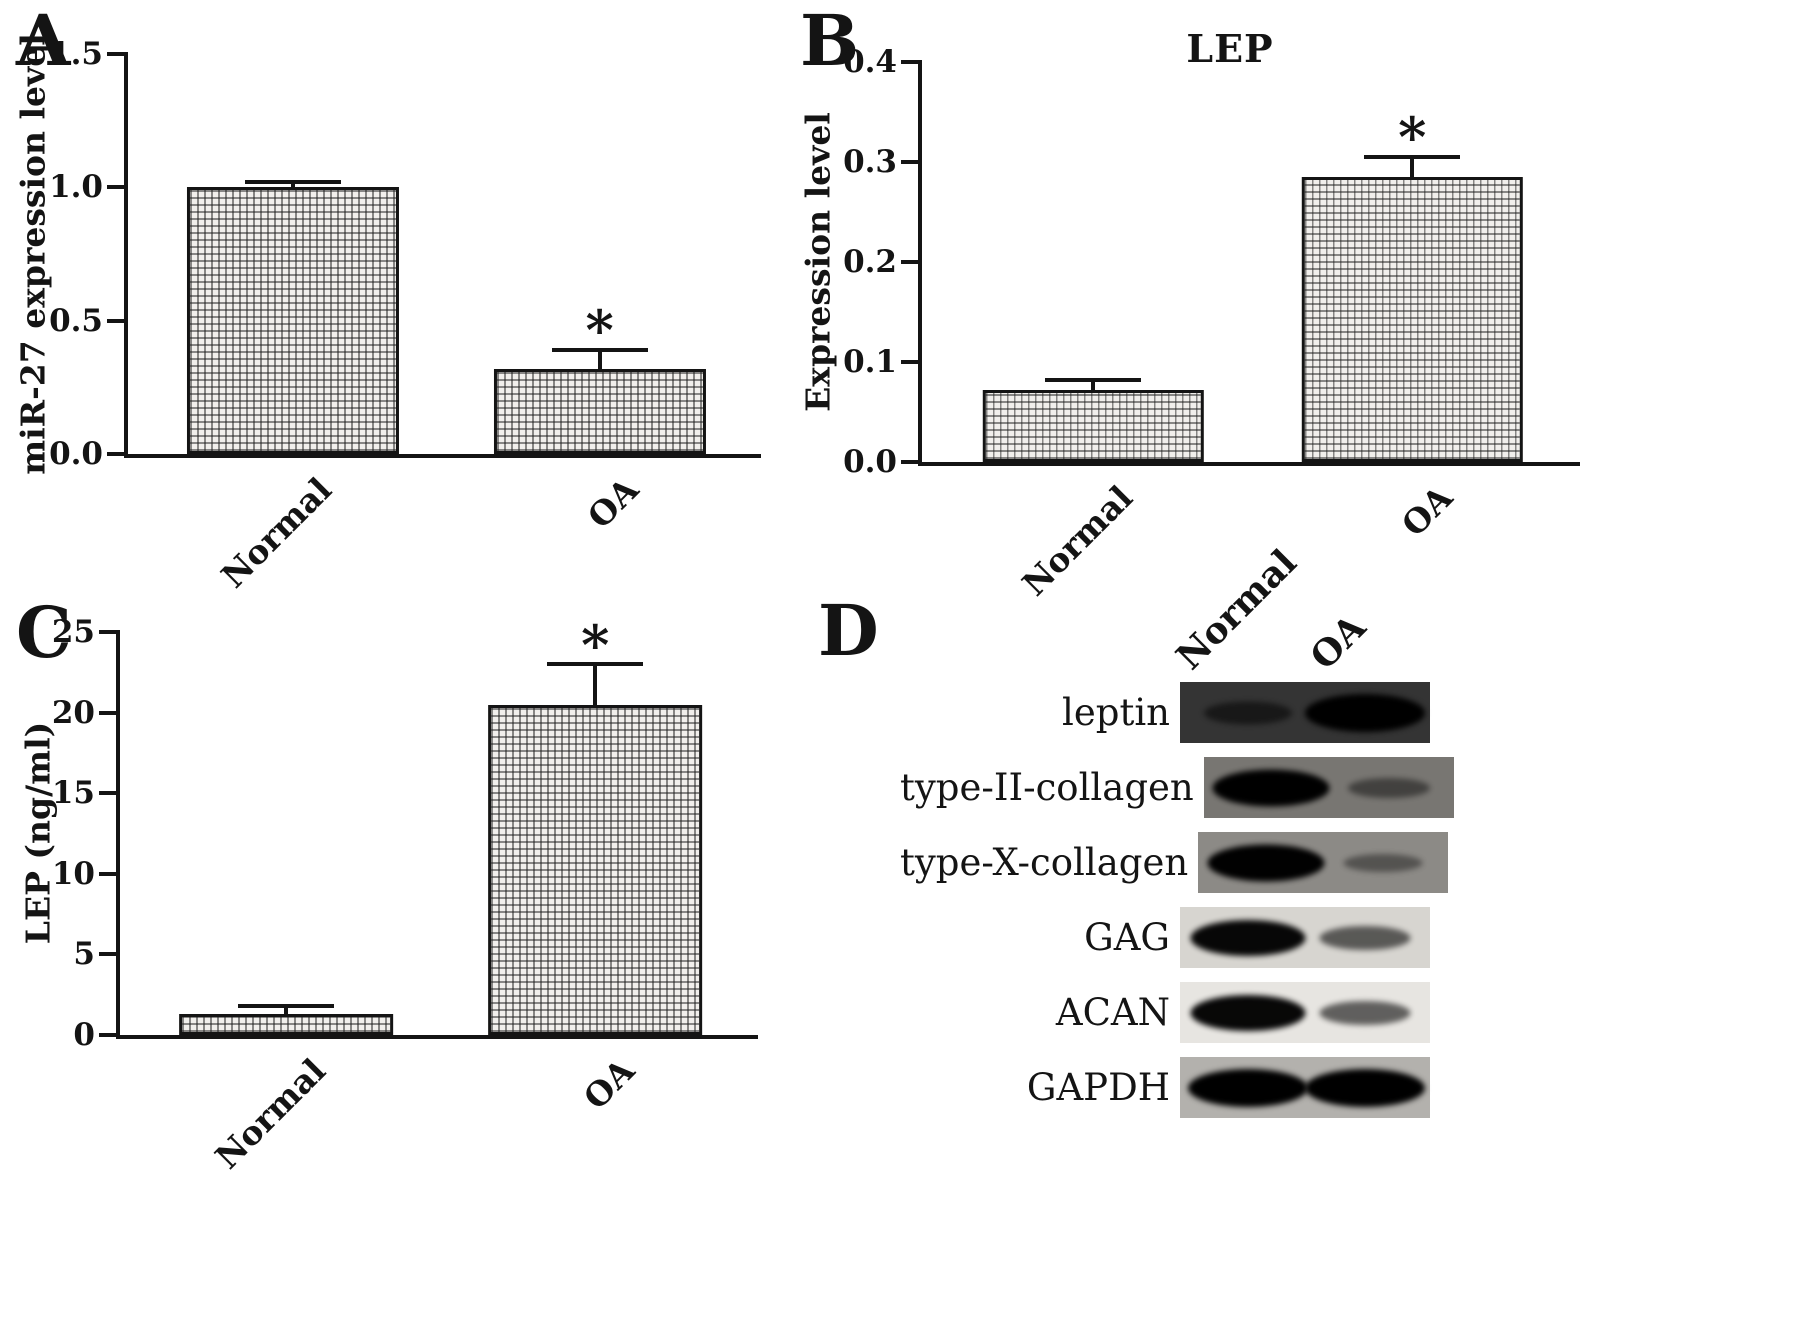 This screenshot has width=1795, height=1325. I want to click on blot-row-label: leptin, so click(1116, 712).